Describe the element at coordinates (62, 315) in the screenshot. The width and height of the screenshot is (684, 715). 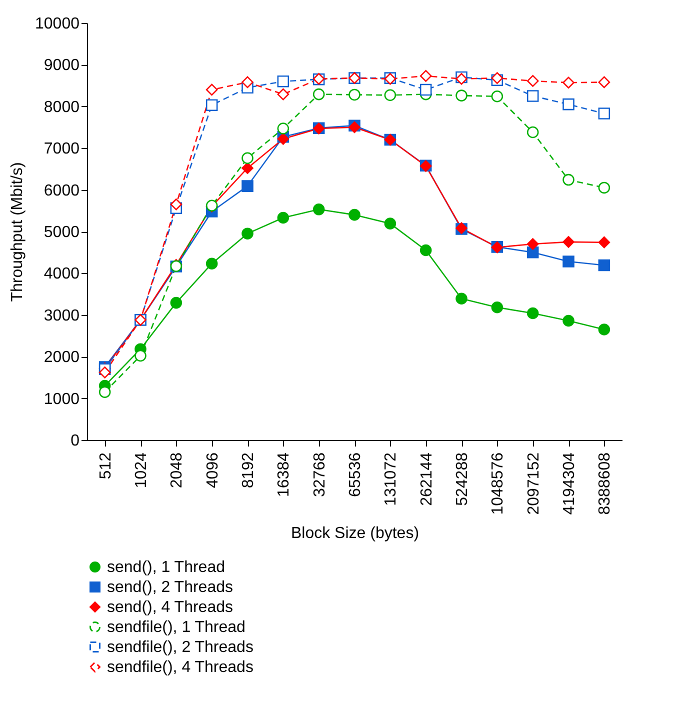
I see `y-tick-label: 3000` at that location.